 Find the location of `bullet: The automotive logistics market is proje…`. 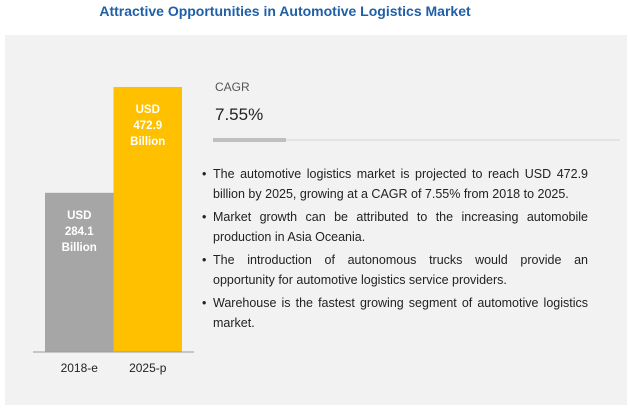

bullet: The automotive logistics market is proje… is located at coordinates (394, 184).